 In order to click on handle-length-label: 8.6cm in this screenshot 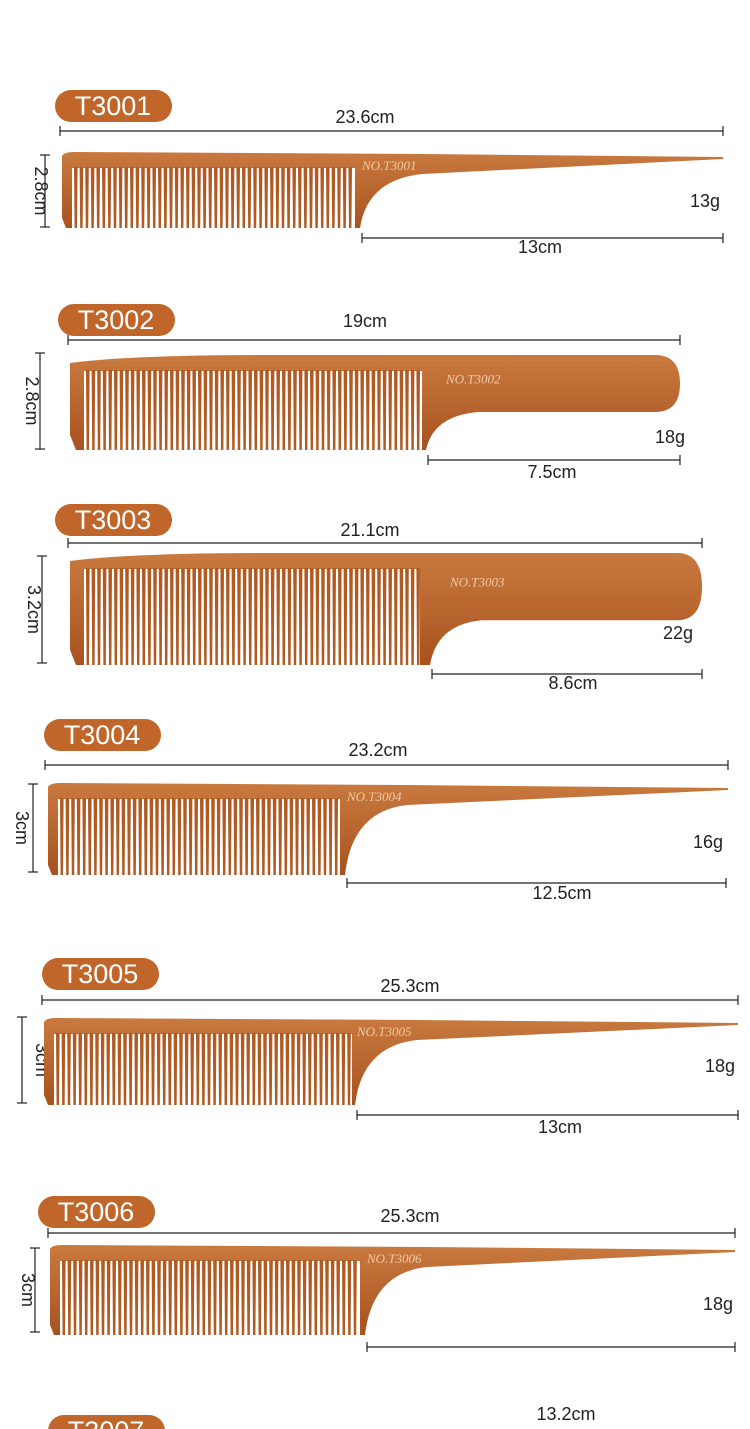, I will do `click(572, 683)`.